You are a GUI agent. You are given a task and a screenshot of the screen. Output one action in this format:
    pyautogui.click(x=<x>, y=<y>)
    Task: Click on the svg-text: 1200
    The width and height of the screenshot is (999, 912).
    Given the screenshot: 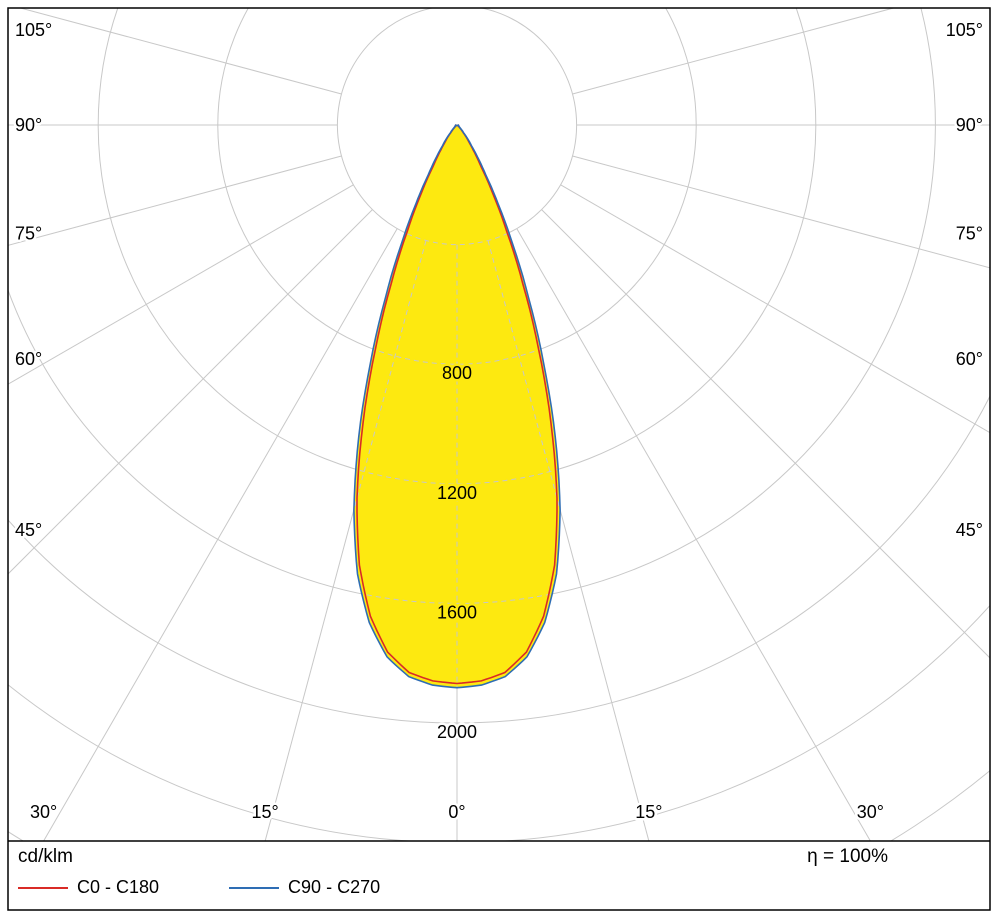 What is the action you would take?
    pyautogui.click(x=457, y=493)
    